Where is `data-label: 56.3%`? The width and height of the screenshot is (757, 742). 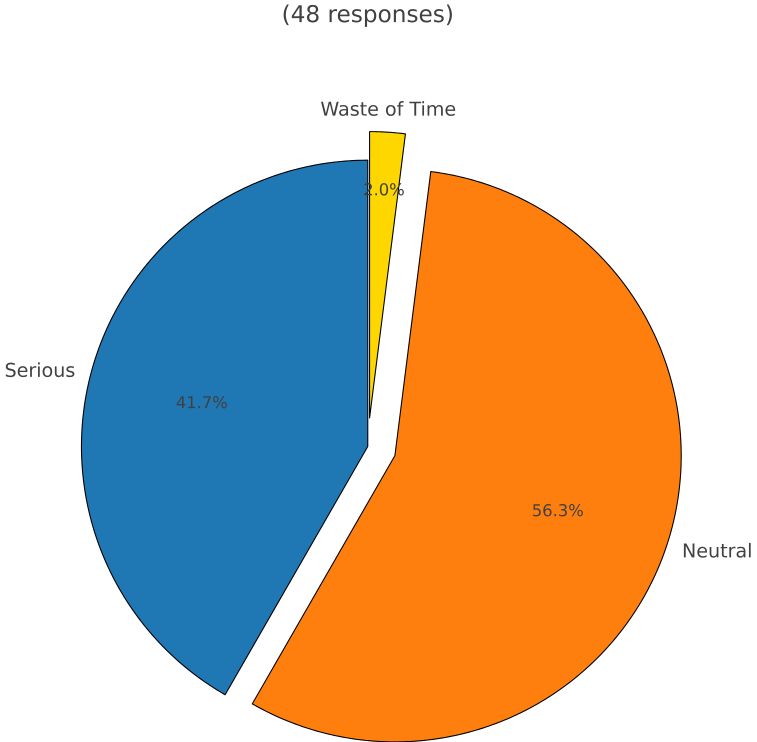
data-label: 56.3% is located at coordinates (558, 510).